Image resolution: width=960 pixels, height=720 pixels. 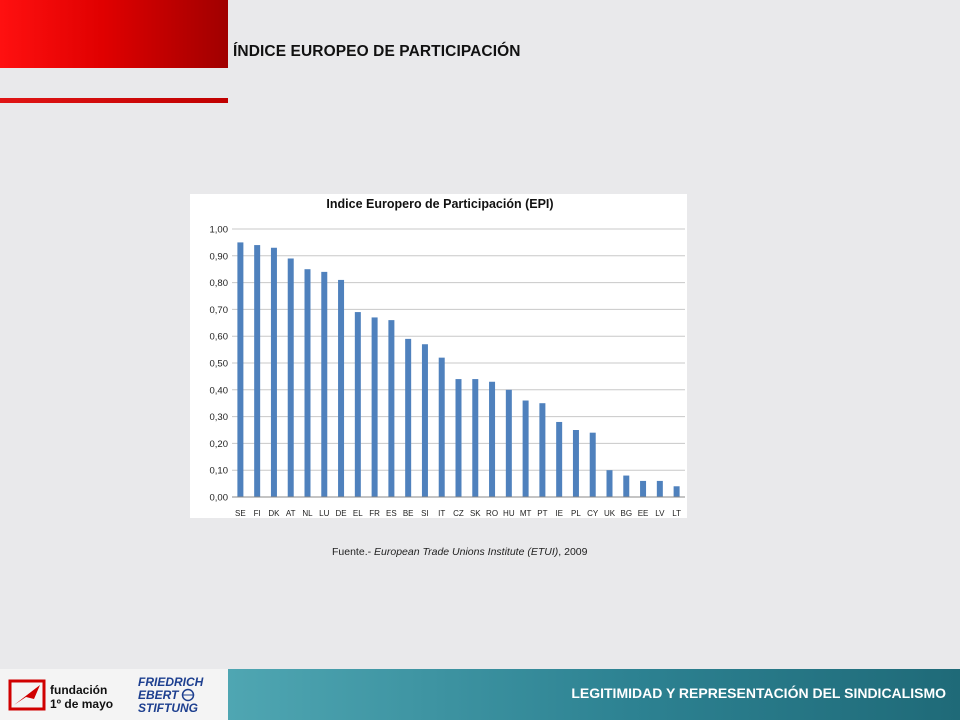 What do you see at coordinates (643, 513) in the screenshot?
I see `x-tick-label: EE` at bounding box center [643, 513].